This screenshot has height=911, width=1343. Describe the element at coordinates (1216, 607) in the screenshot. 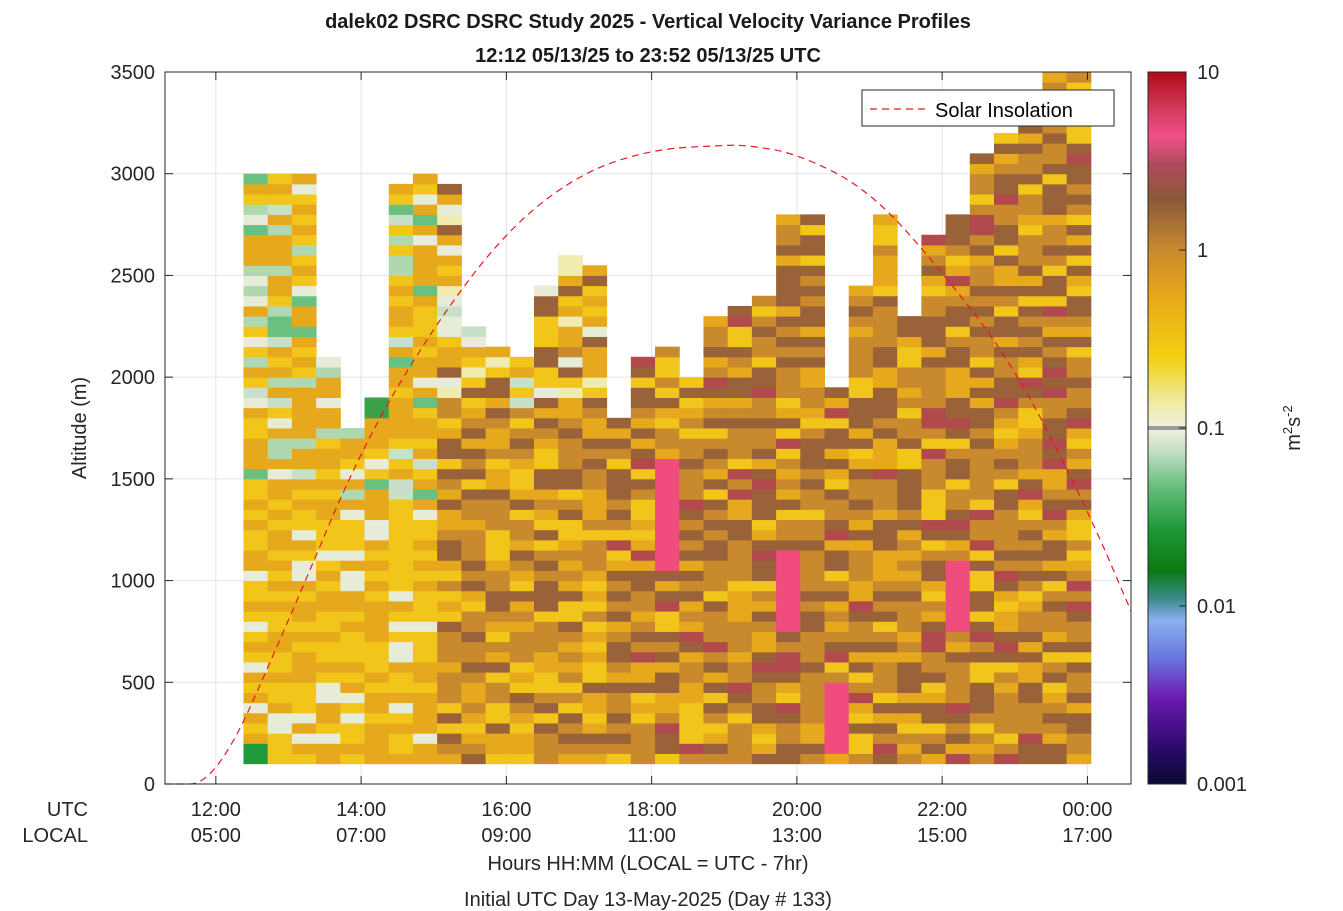

I see `colorbar-tick-label: 0.01` at that location.